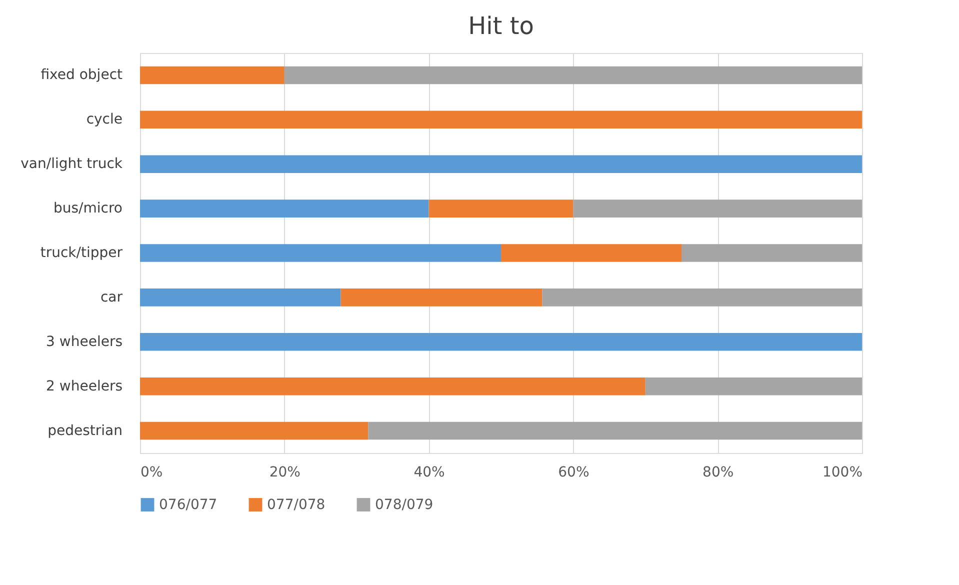 The width and height of the screenshot is (959, 585). Describe the element at coordinates (404, 504) in the screenshot. I see `legend-label: 078/079` at that location.